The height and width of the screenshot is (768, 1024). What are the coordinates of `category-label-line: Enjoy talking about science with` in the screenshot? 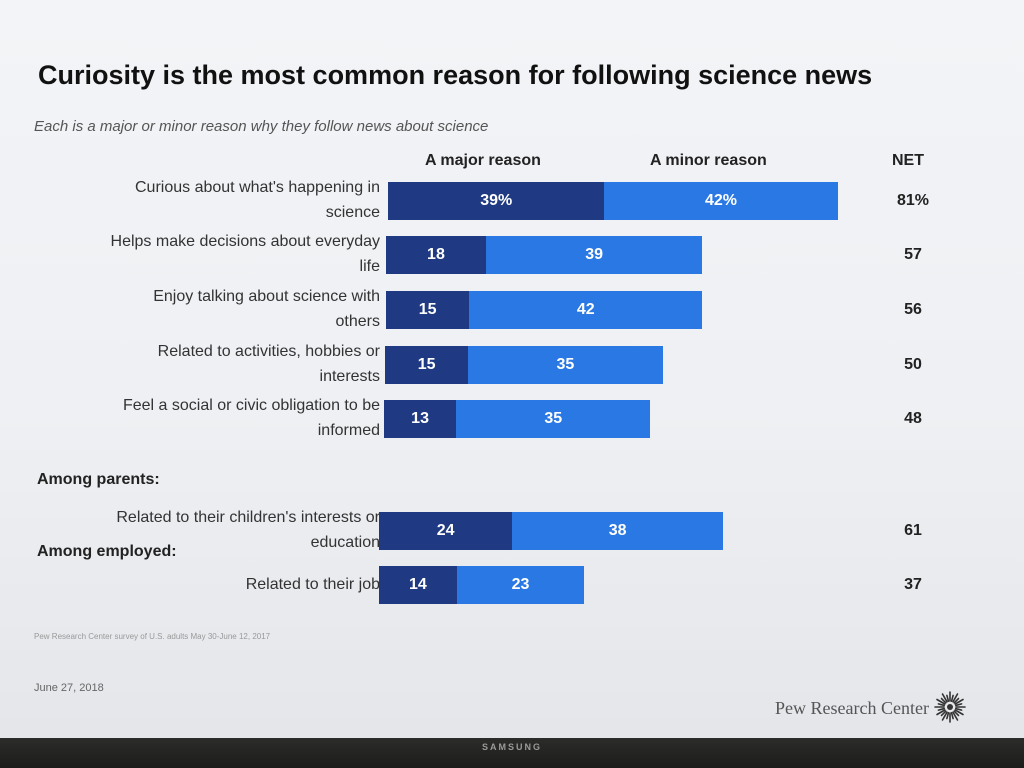 It's located at (266, 296).